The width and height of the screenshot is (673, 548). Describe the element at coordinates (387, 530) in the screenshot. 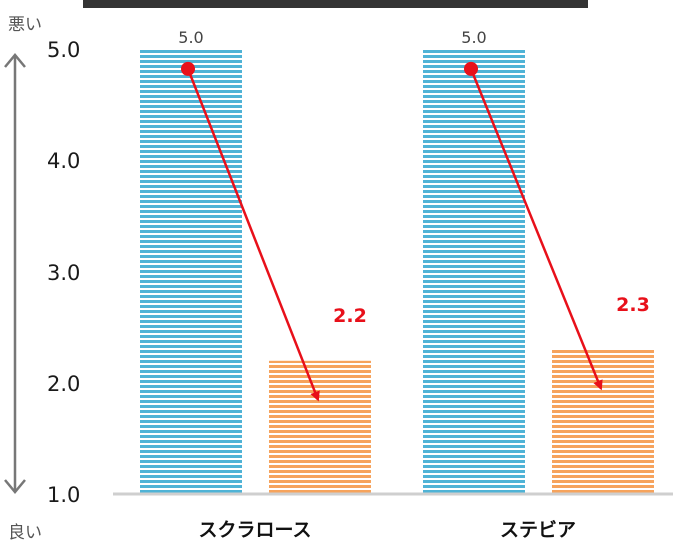

I see `x-axis: スクラロース ステビア` at that location.